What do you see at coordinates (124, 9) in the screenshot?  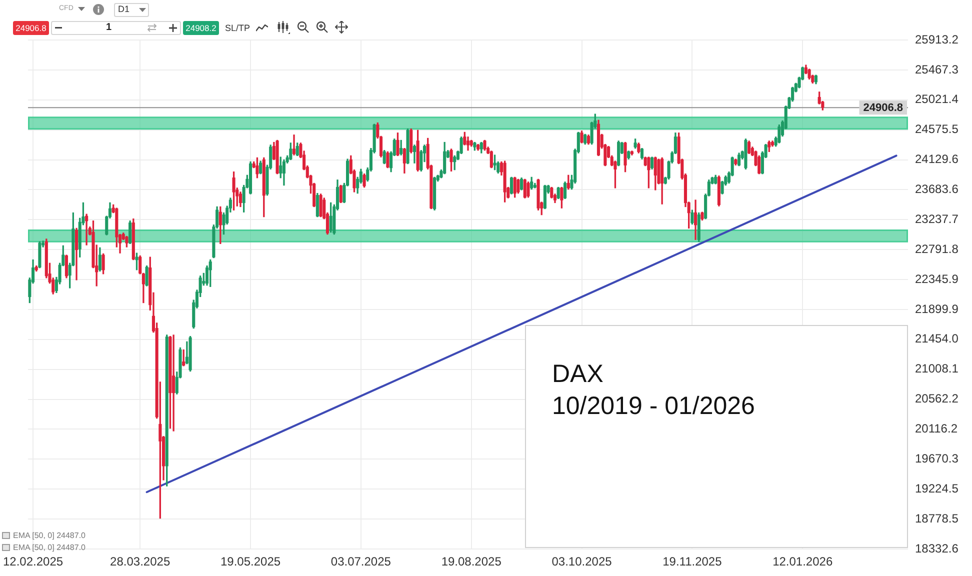 I see `text: D1` at bounding box center [124, 9].